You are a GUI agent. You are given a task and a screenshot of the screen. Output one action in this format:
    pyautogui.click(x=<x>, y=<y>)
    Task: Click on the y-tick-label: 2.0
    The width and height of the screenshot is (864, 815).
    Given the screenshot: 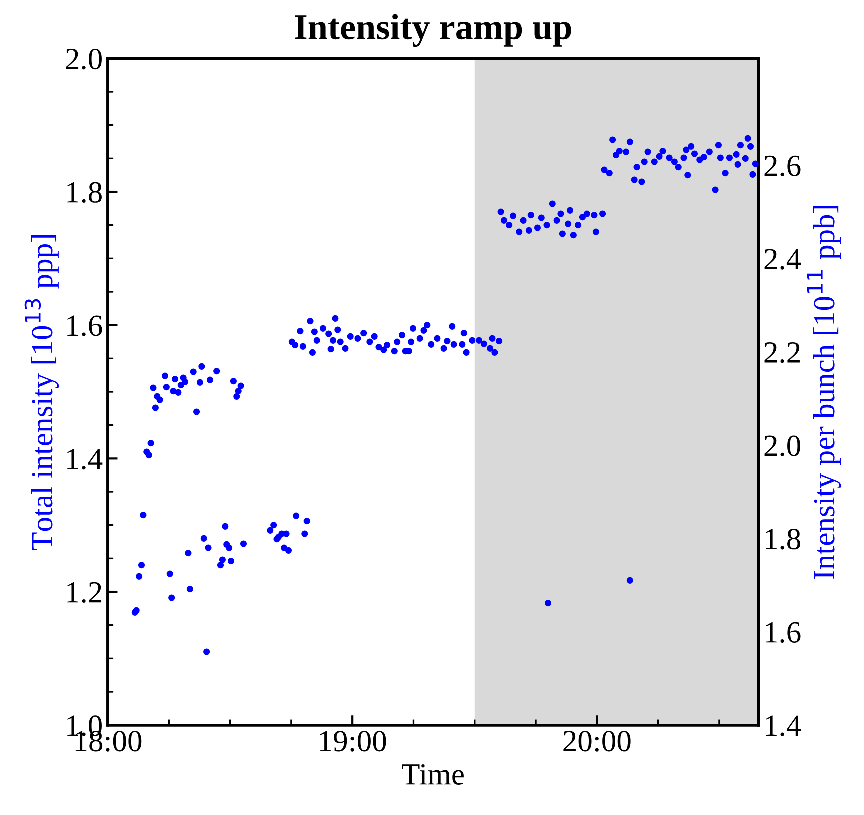 What is the action you would take?
    pyautogui.click(x=84, y=59)
    